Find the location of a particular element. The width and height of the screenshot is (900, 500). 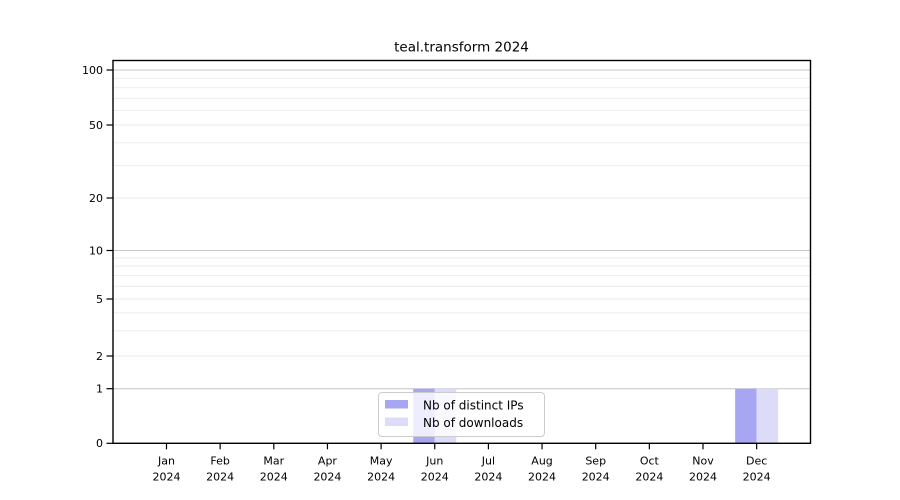

x-tick-label-month: May is located at coordinates (381, 460).